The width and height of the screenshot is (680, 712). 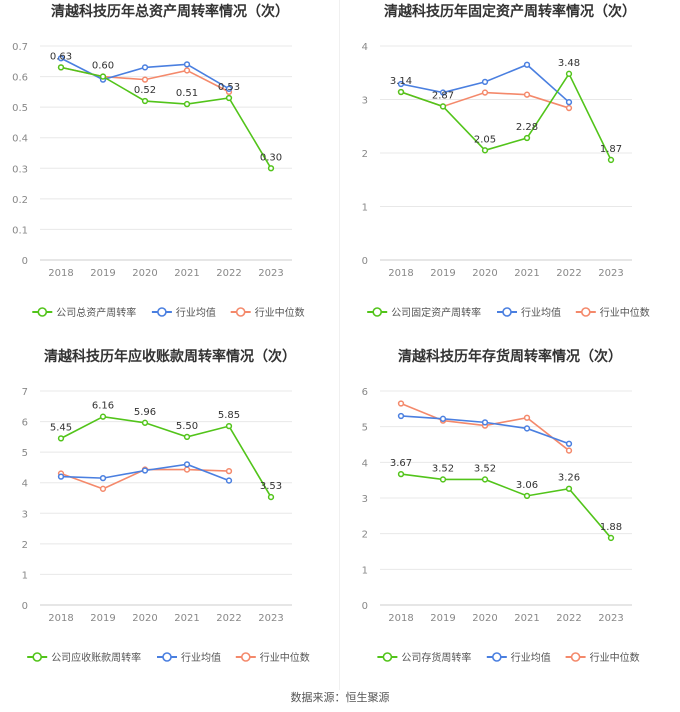 I want to click on data-label: 5.45, so click(x=61, y=427).